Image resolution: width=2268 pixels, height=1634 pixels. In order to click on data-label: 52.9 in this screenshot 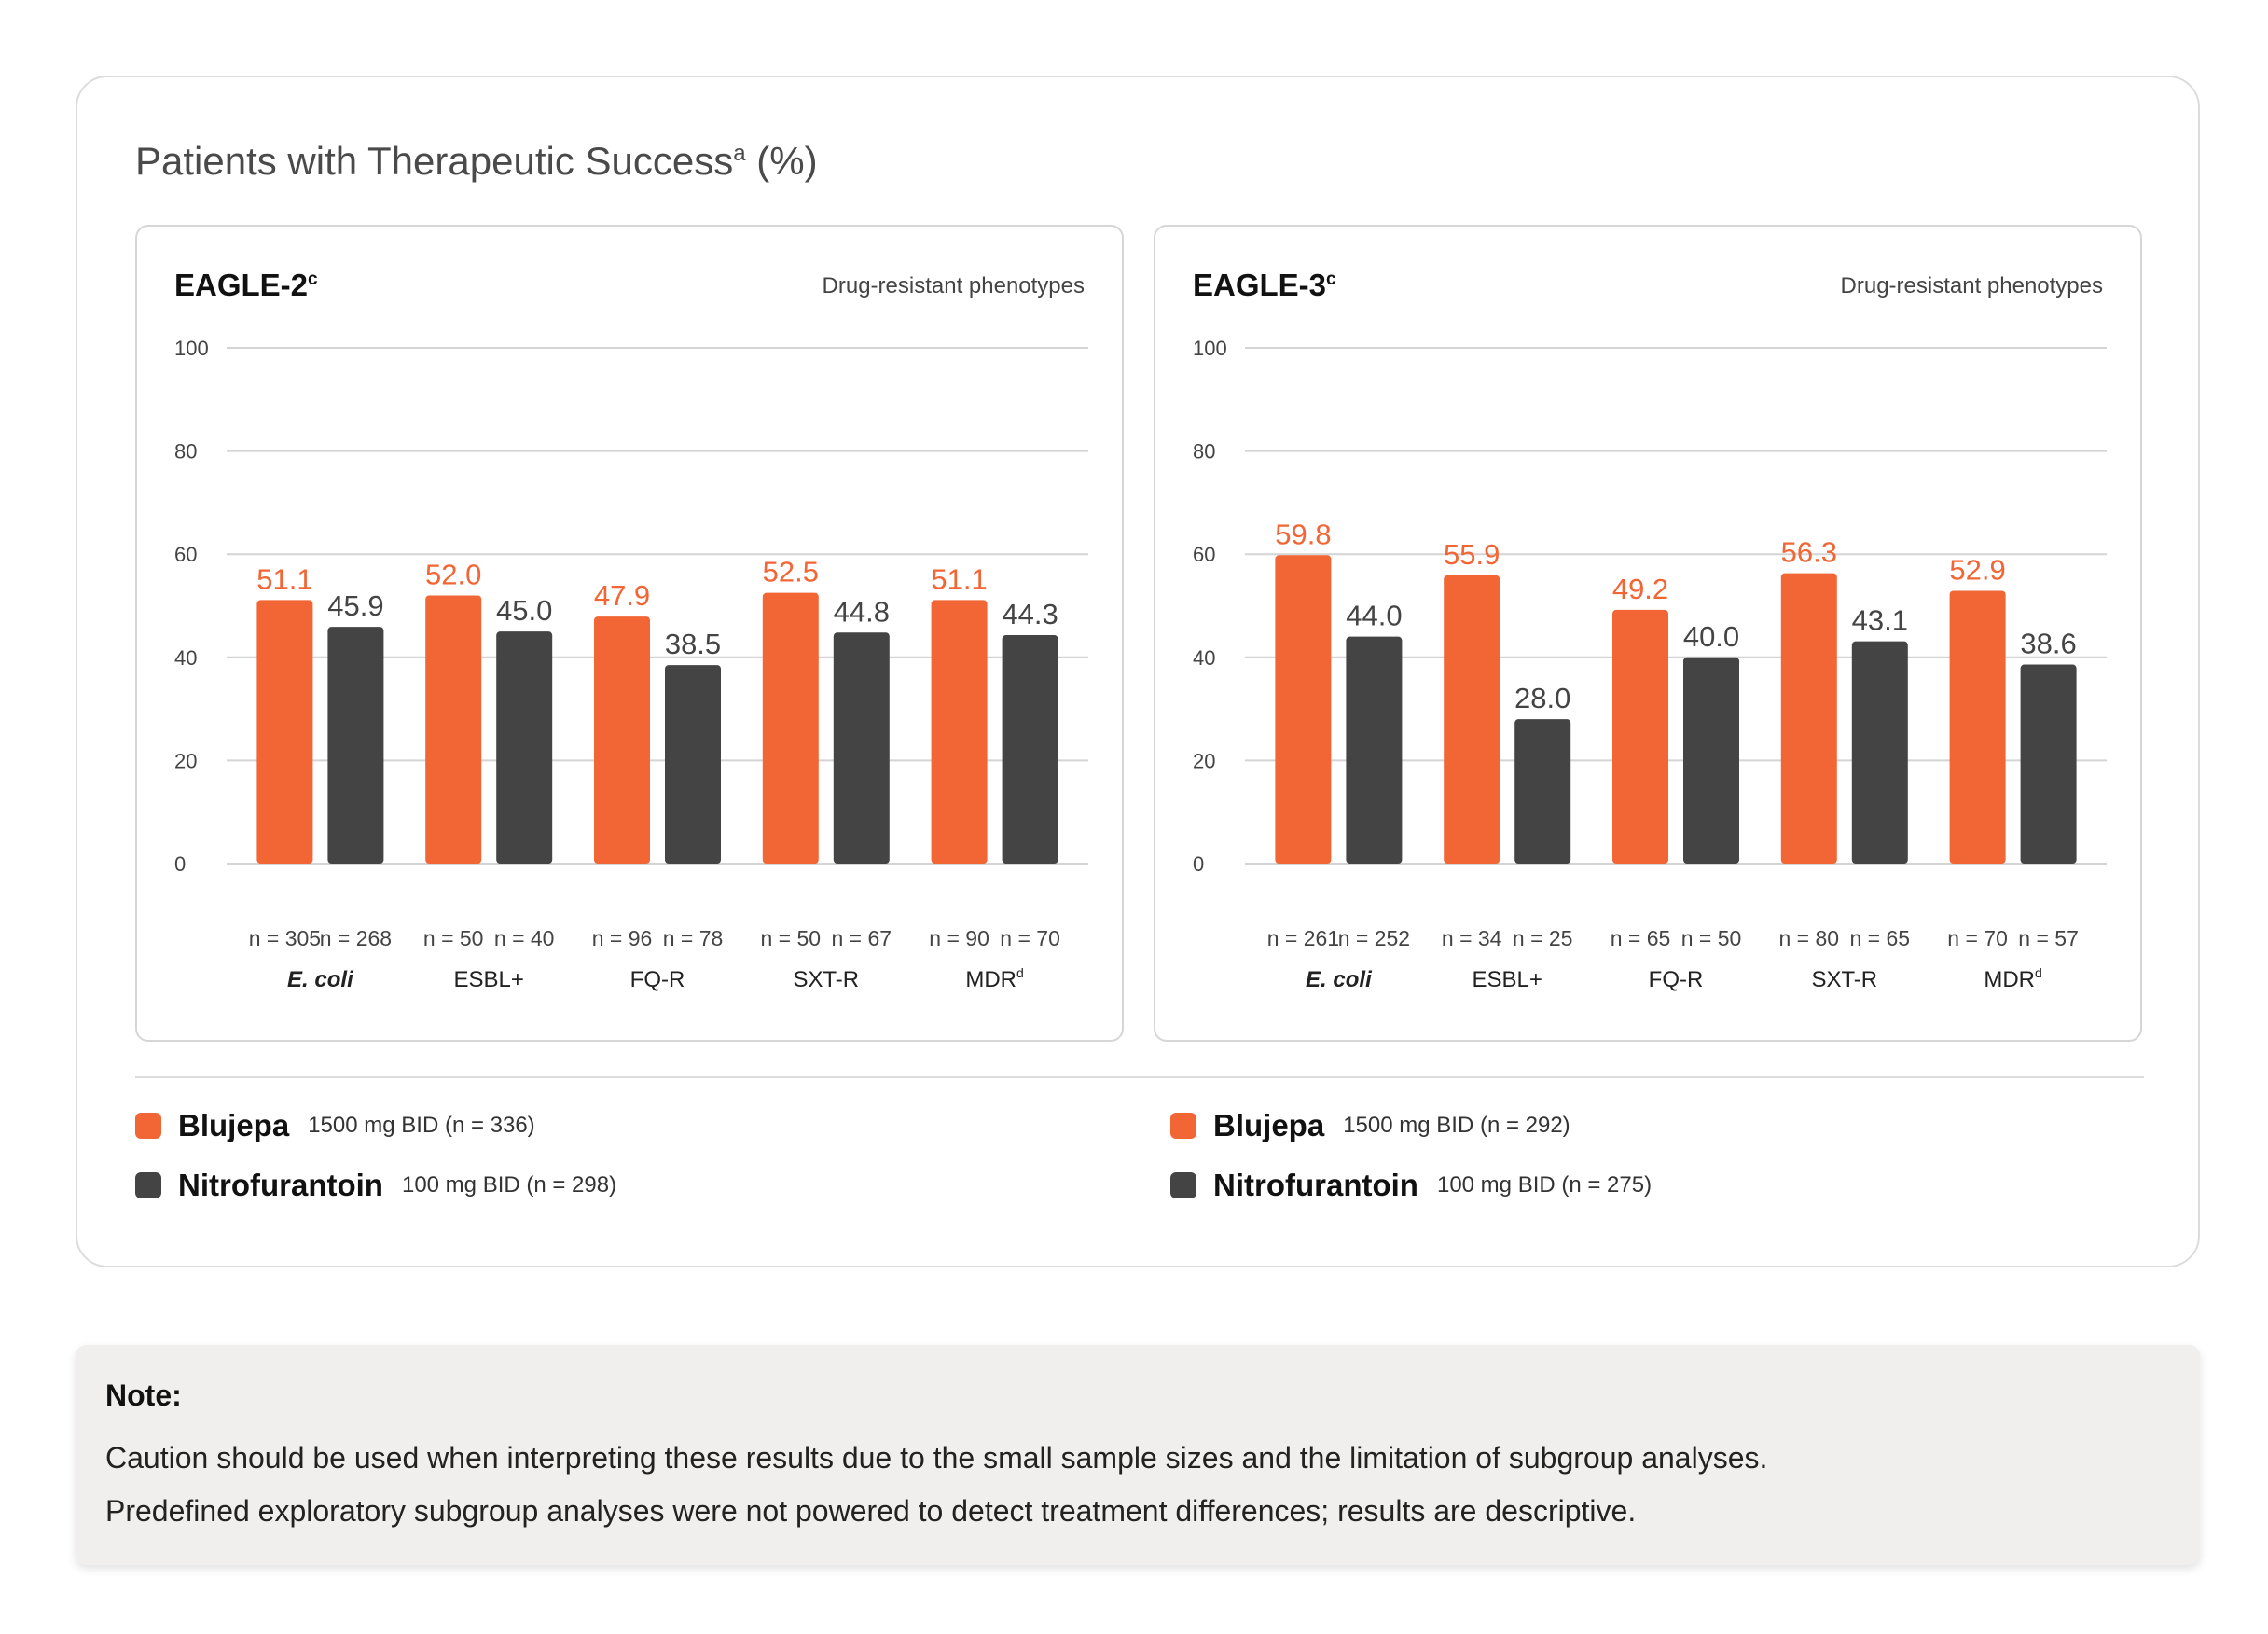, I will do `click(1977, 569)`.